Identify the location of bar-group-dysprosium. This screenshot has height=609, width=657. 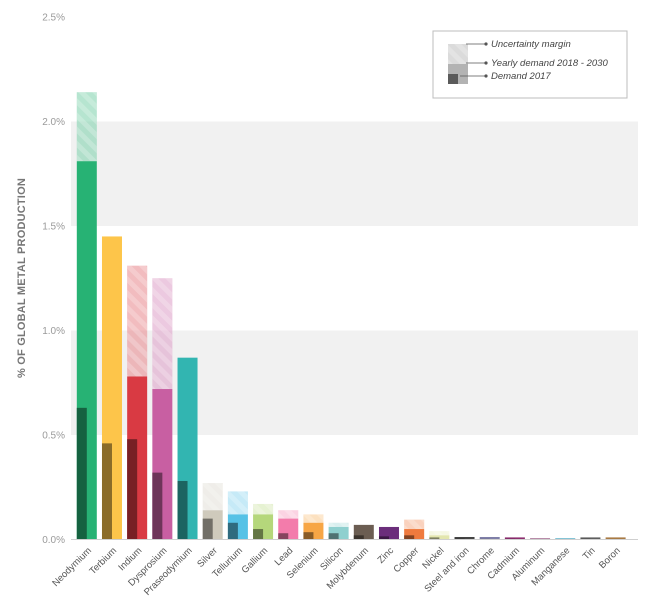
(162, 409).